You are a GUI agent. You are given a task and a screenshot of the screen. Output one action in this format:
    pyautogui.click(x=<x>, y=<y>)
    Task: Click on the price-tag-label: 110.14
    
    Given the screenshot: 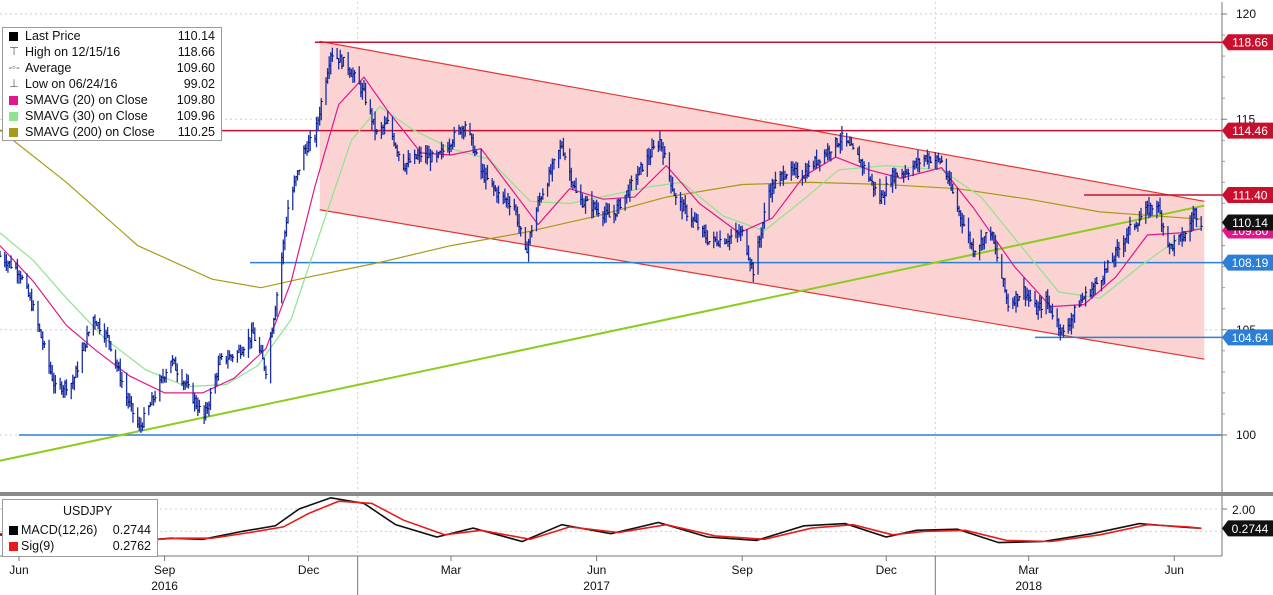 What is the action you would take?
    pyautogui.click(x=1250, y=223)
    